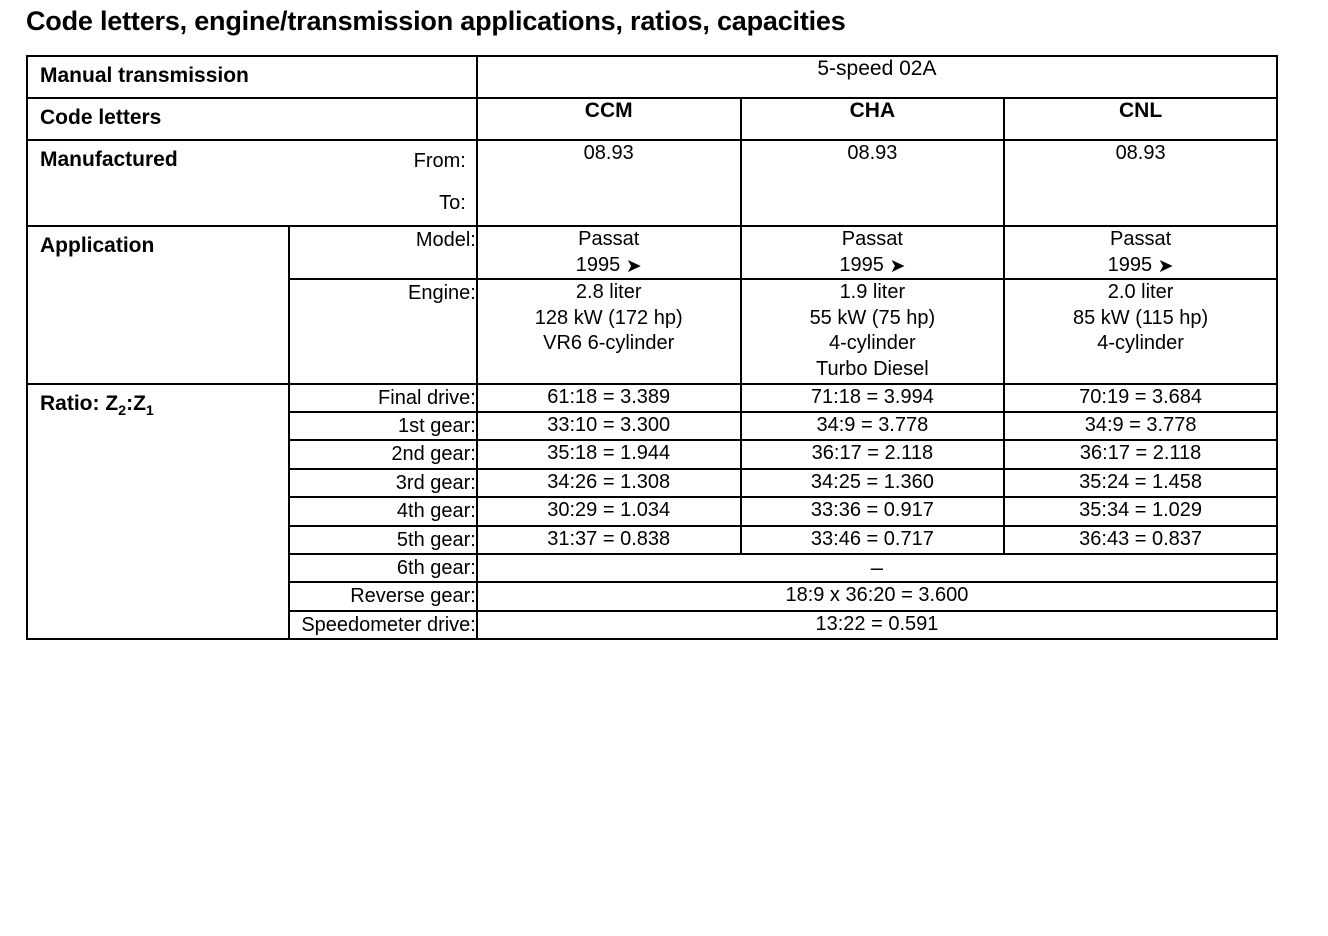 This screenshot has height=936, width=1328. I want to click on code-letter-ccm: CCM, so click(608, 119).